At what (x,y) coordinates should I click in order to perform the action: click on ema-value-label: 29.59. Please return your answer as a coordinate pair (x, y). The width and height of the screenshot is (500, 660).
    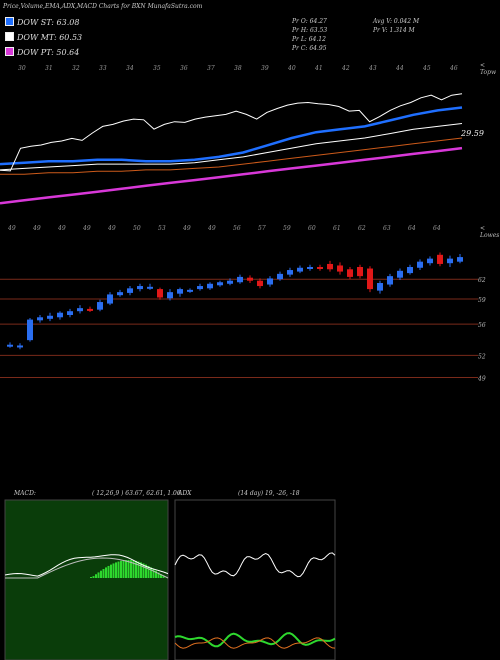
    Looking at the image, I should click on (472, 133).